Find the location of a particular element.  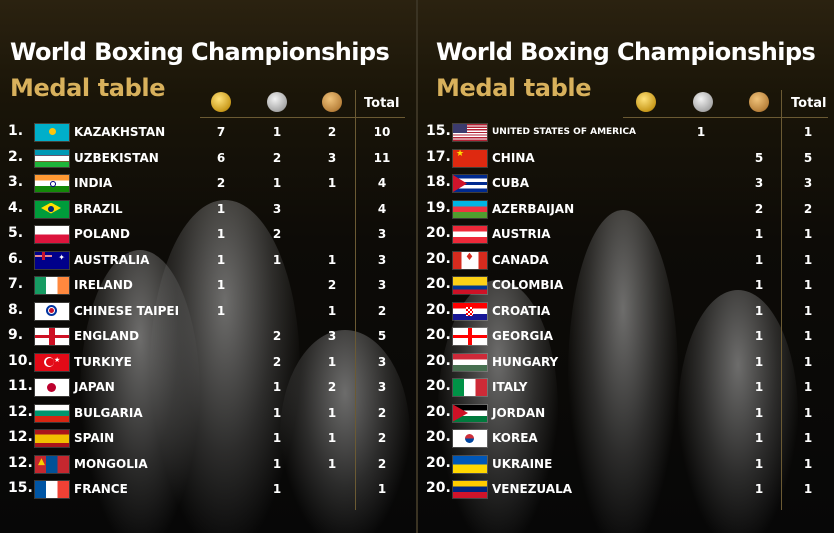

country-name: CROATIA is located at coordinates (521, 310).